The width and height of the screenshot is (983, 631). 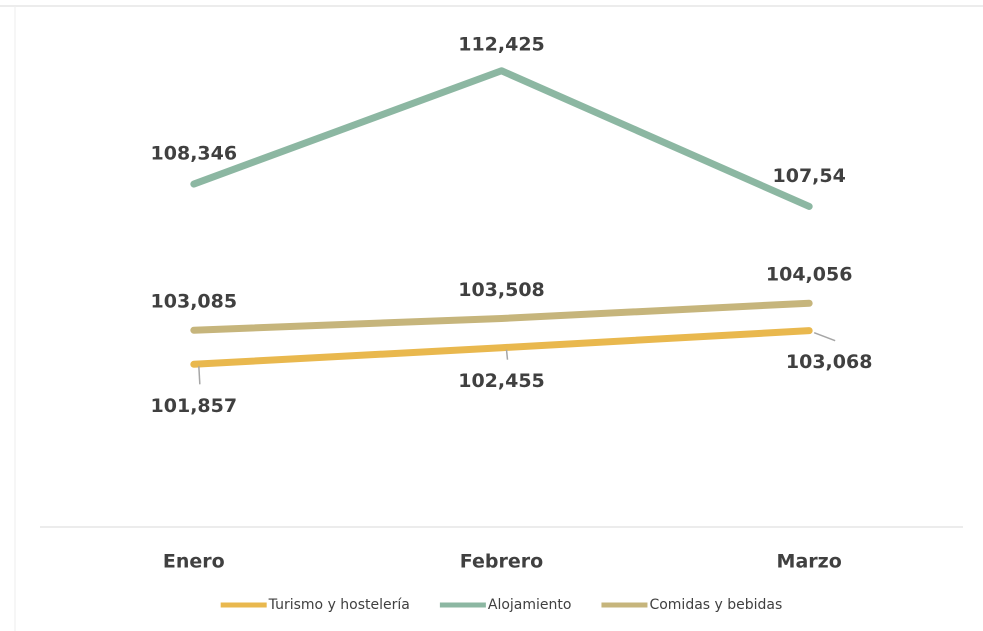 What do you see at coordinates (501, 290) in the screenshot?
I see `data-label: 103,508` at bounding box center [501, 290].